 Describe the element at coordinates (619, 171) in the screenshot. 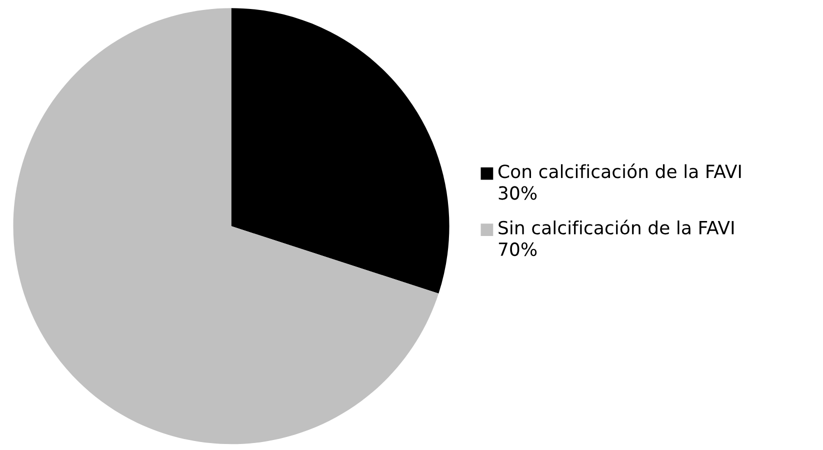

I see `legend-label: Con calcificación de la FAVI` at that location.